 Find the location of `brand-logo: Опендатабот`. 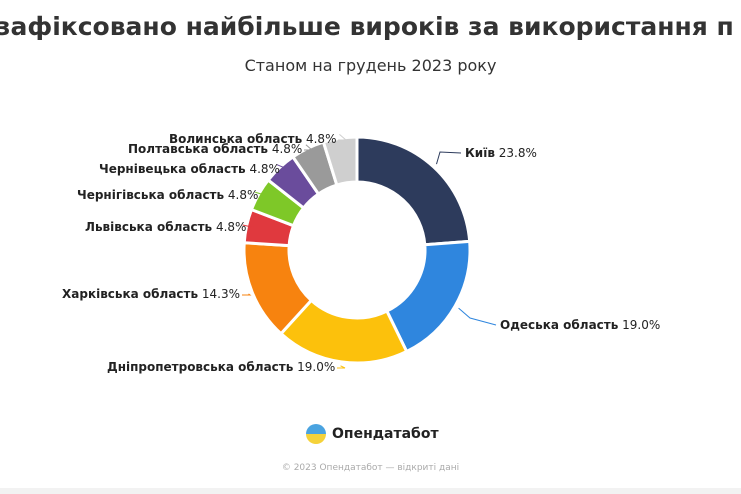

brand-logo: Опендатабот is located at coordinates (372, 434).